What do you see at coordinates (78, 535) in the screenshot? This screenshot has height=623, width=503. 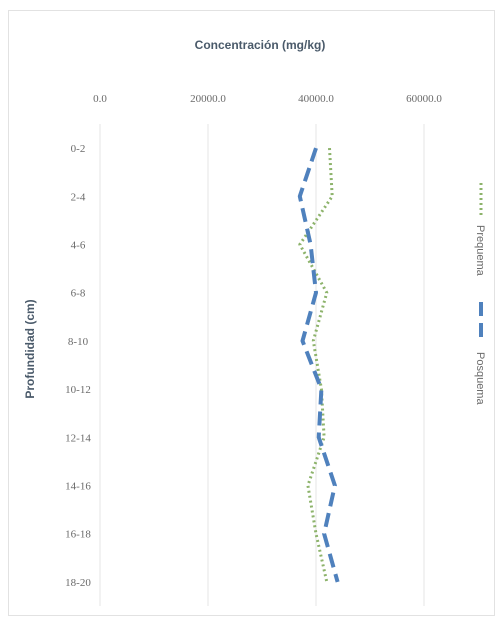 I see `y-tick-label: 16-18` at bounding box center [78, 535].